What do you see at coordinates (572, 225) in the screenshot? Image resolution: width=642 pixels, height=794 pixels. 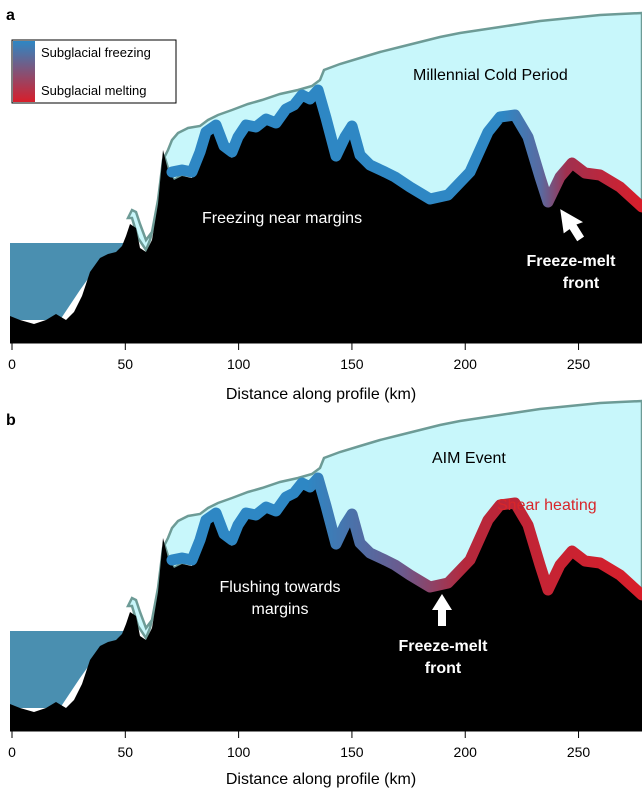 I see `front-arrow-a` at bounding box center [572, 225].